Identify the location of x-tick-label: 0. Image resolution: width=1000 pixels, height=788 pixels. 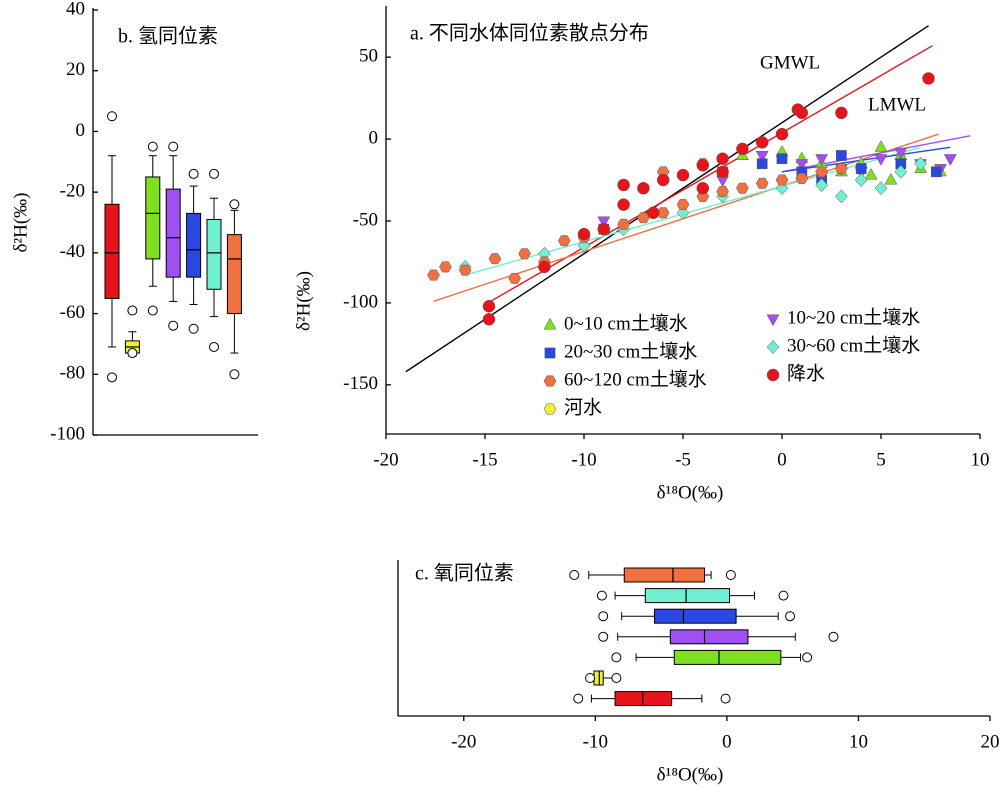
(782, 459).